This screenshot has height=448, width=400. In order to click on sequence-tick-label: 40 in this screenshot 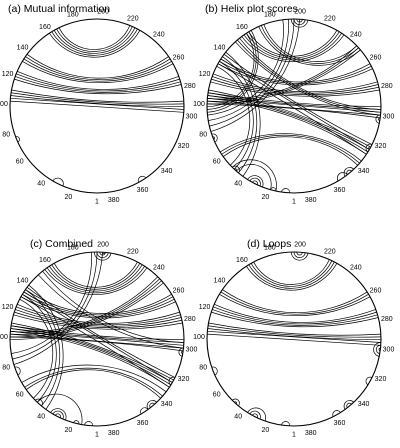, I will do `click(41, 183)`.